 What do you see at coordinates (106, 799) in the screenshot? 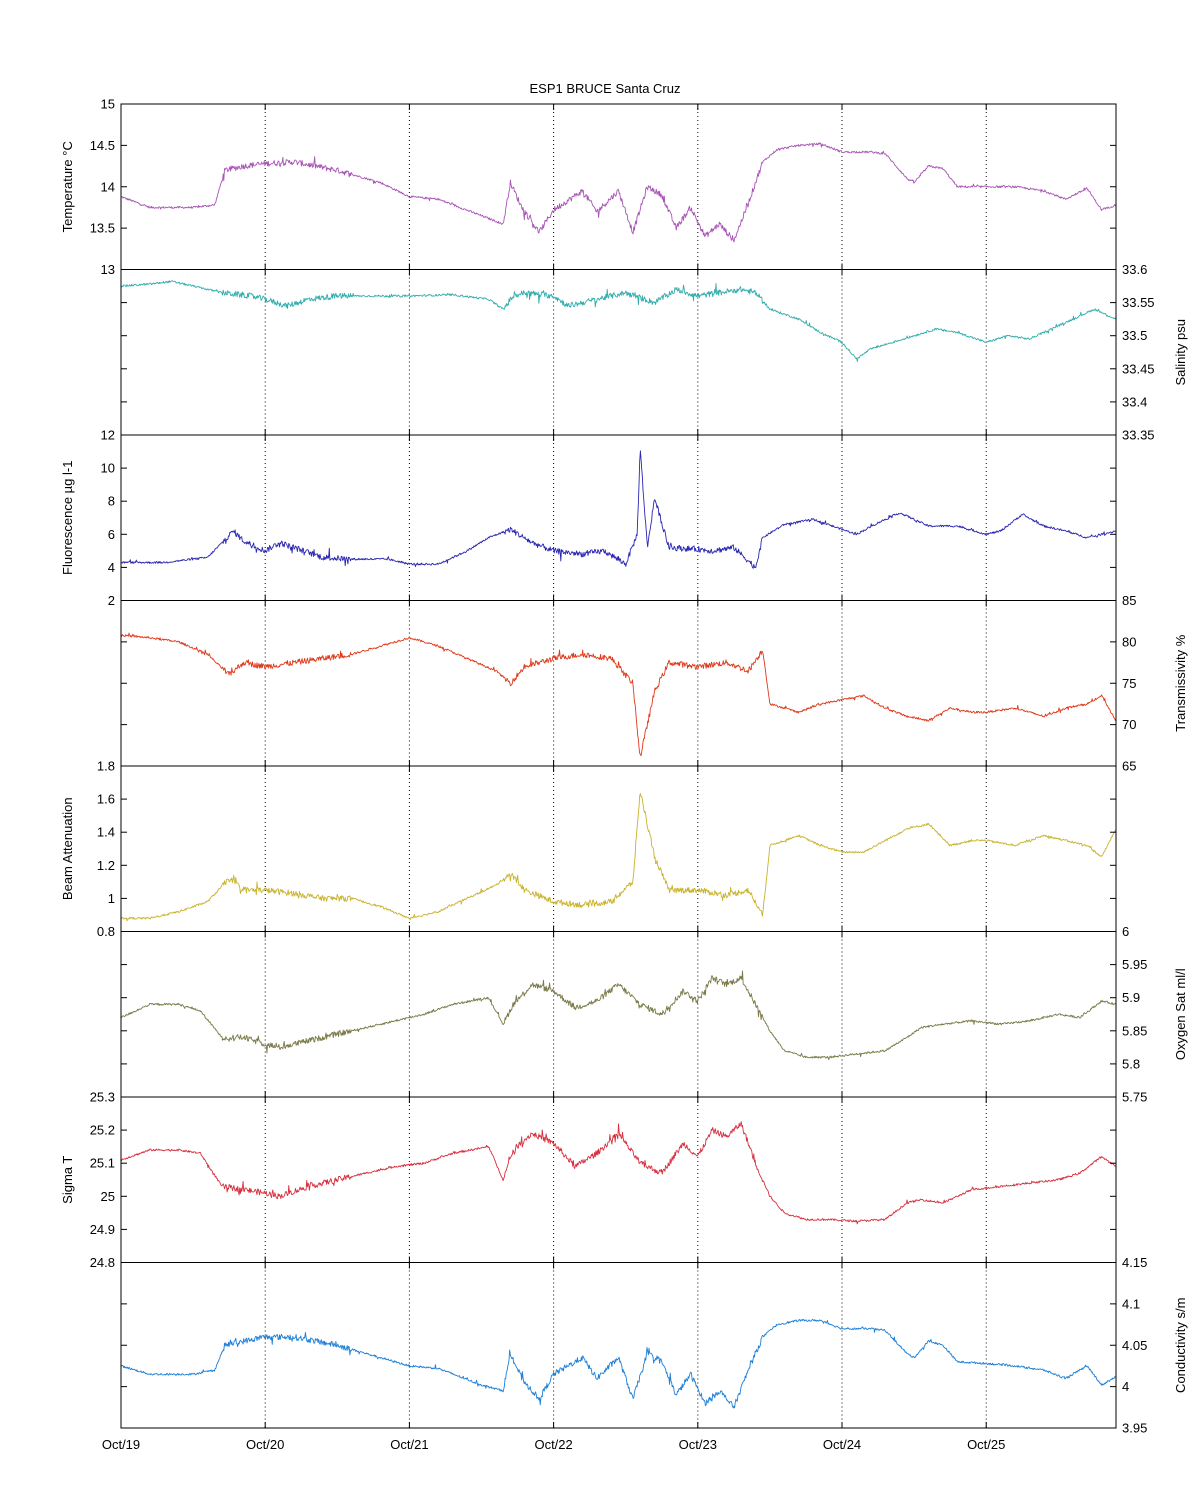
I see `y-tick-label: 1.6` at bounding box center [106, 799].